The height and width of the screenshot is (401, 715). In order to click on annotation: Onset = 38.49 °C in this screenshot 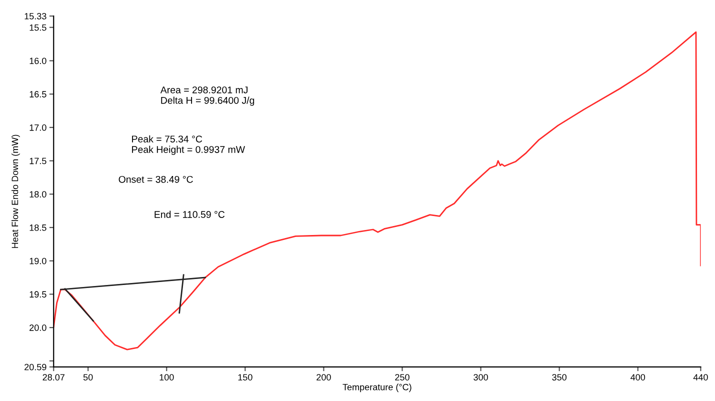, I will do `click(155, 179)`.